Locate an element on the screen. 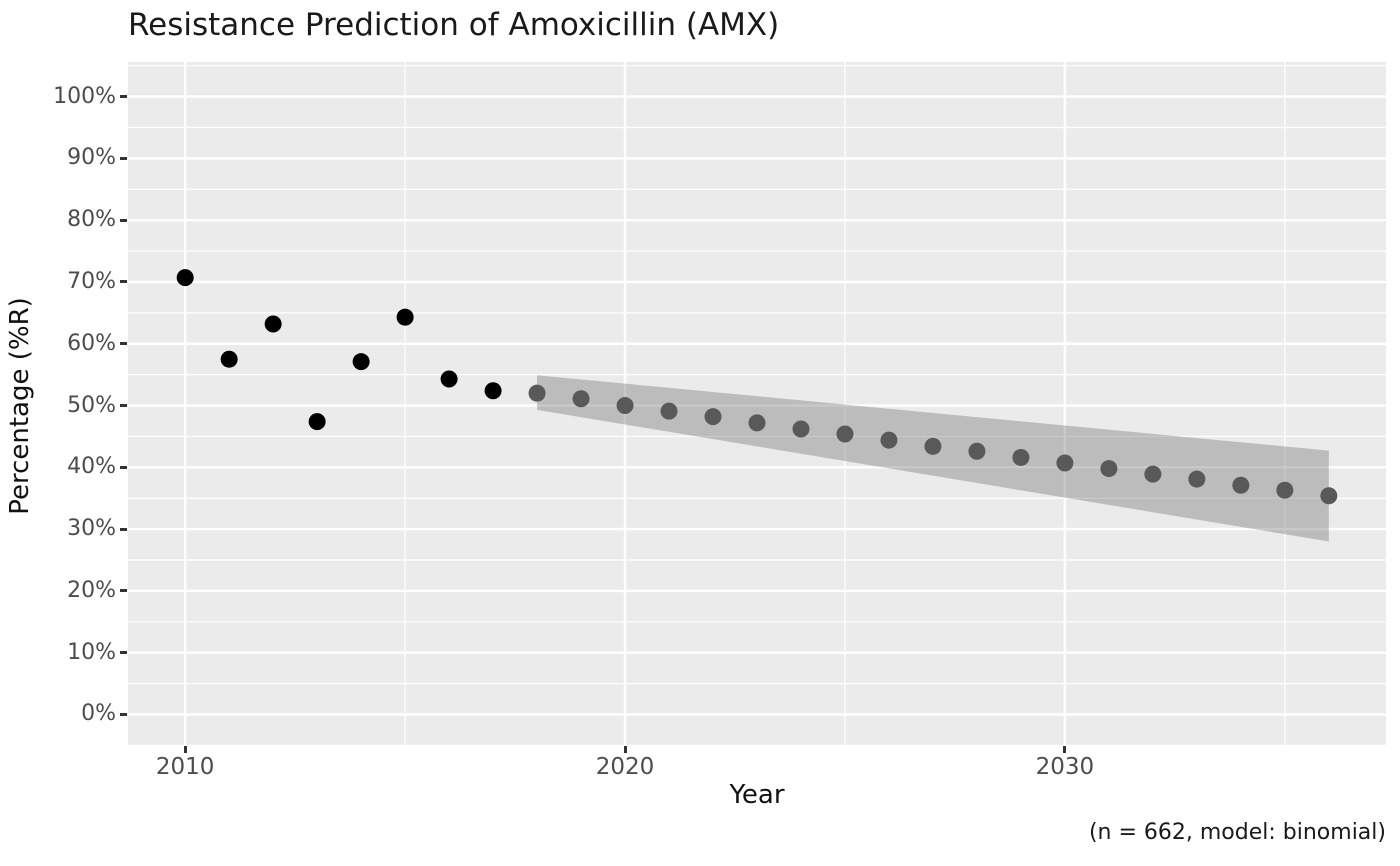 The width and height of the screenshot is (1400, 866). chart-caption: (n = 662, model: binomial) is located at coordinates (1237, 832).